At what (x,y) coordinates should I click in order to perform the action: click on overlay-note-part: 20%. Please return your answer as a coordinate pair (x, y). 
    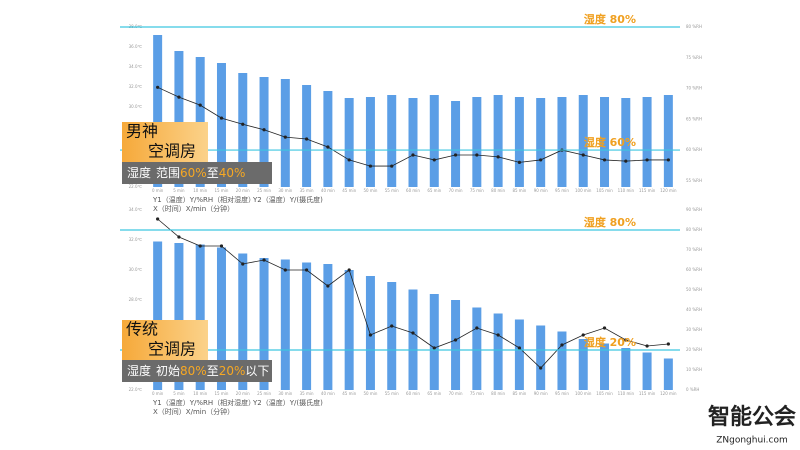
    Looking at the image, I should click on (232, 371).